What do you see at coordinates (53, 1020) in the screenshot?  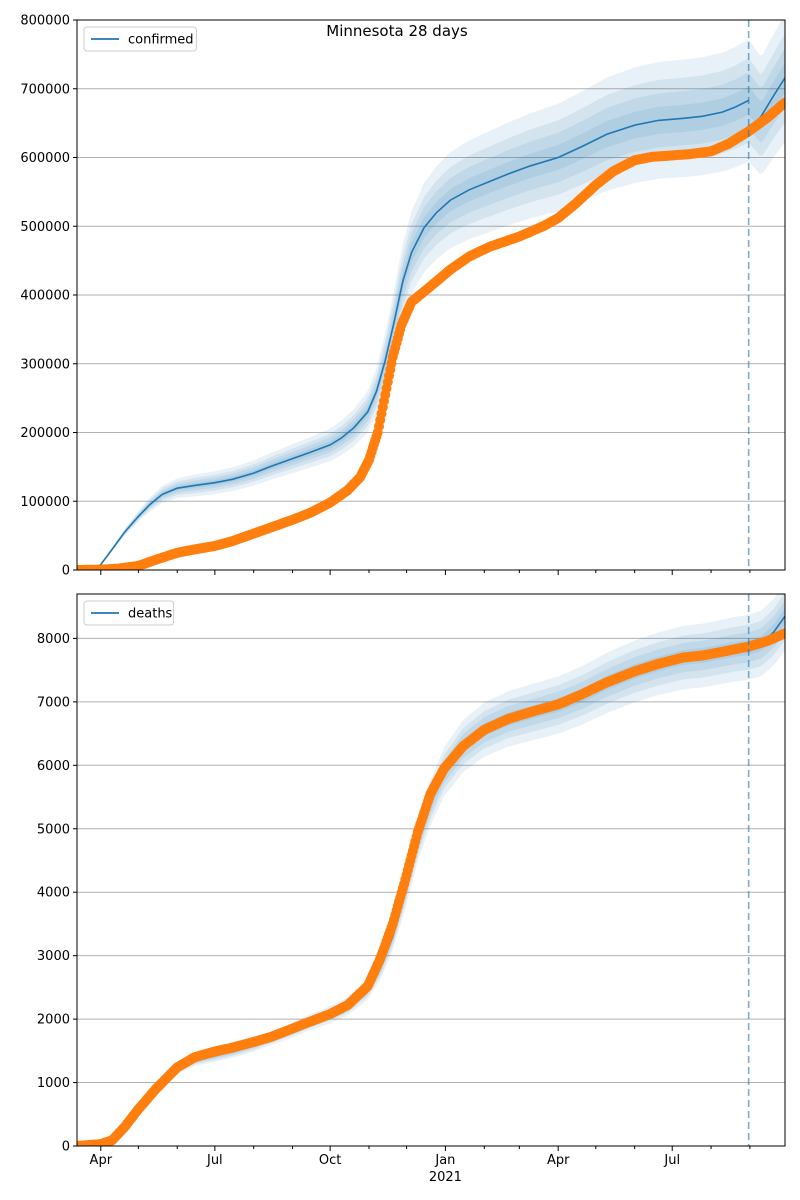 I see `y-tick-label: 2000` at bounding box center [53, 1020].